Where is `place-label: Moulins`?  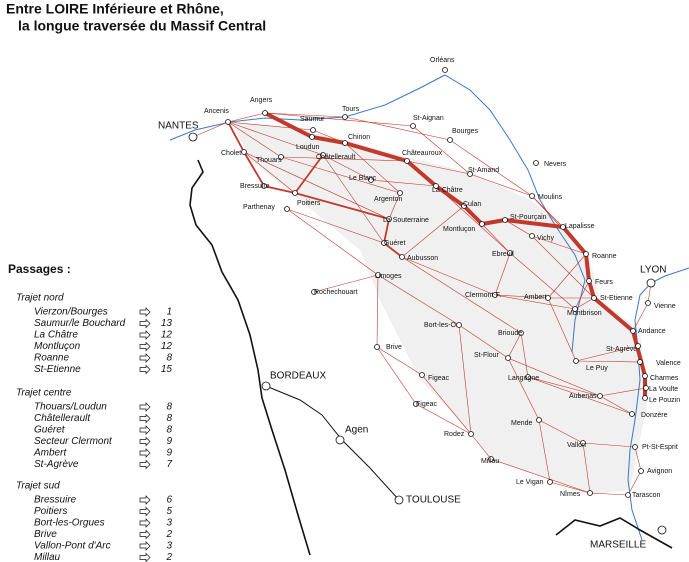
place-label: Moulins is located at coordinates (550, 197).